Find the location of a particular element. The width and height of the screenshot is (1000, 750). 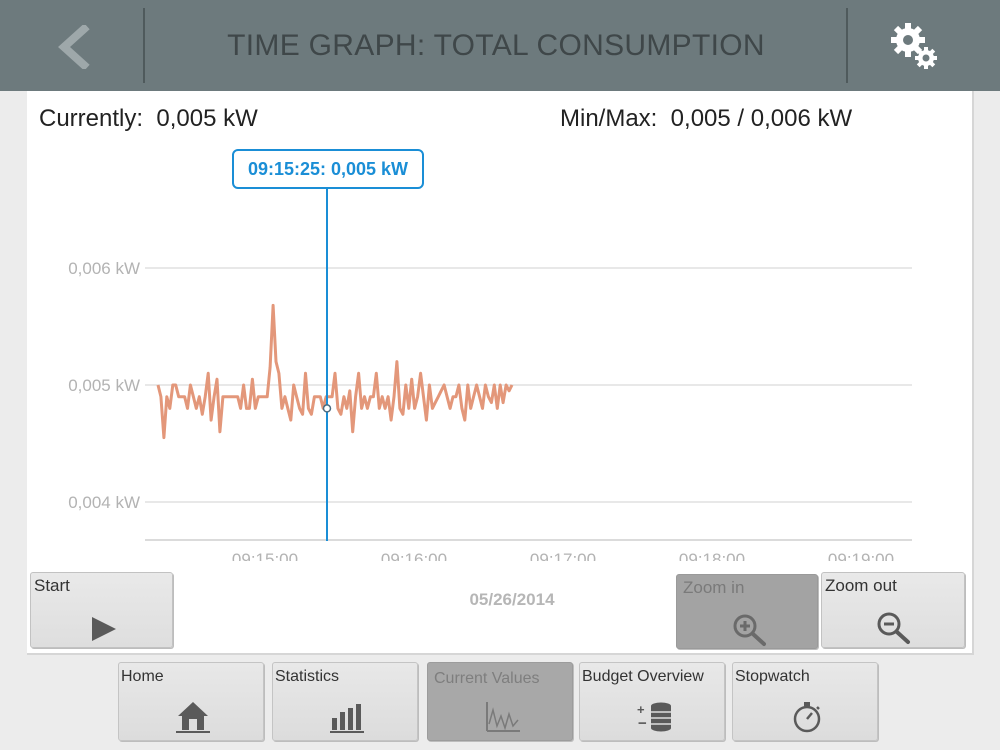

y-tick-label: 0,005 kW is located at coordinates (104, 385).